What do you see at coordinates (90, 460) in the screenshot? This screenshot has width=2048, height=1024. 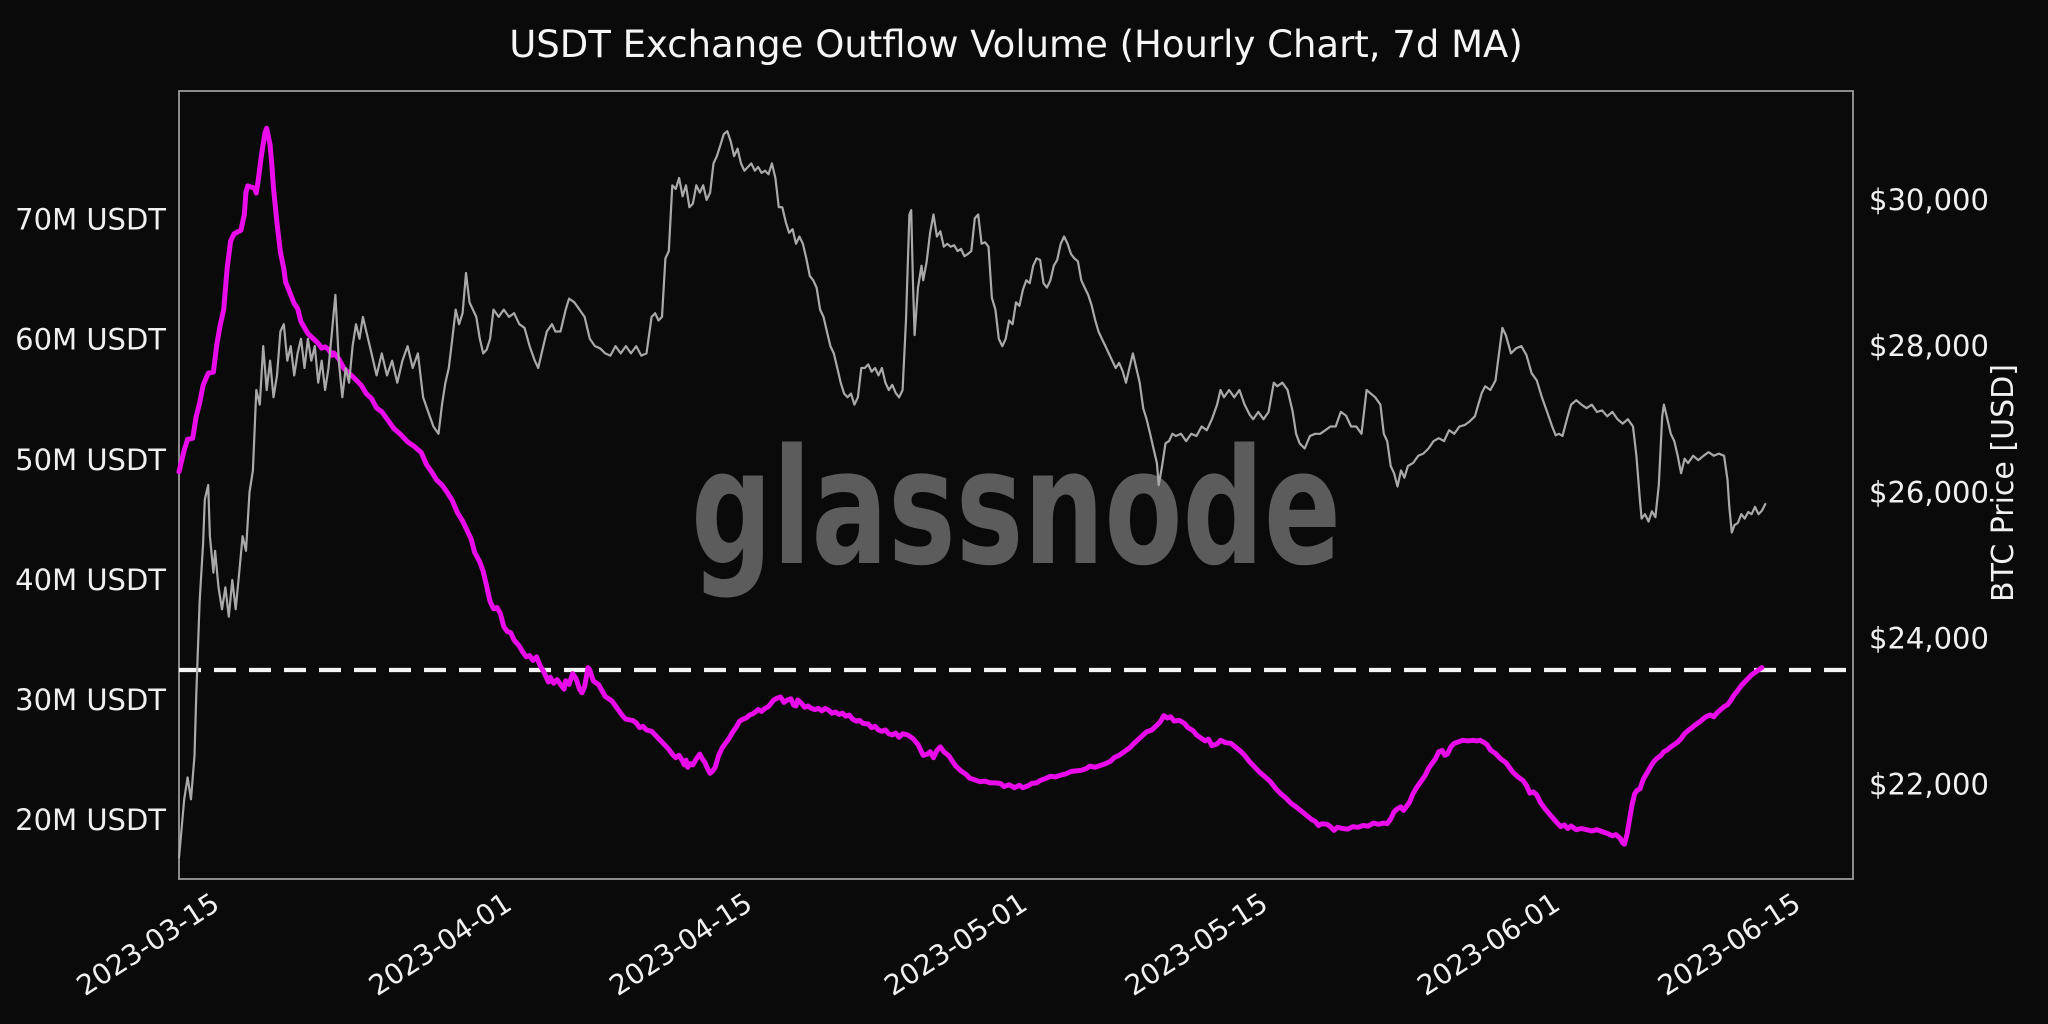 I see `left-axis-tick-label: 50M USDT` at bounding box center [90, 460].